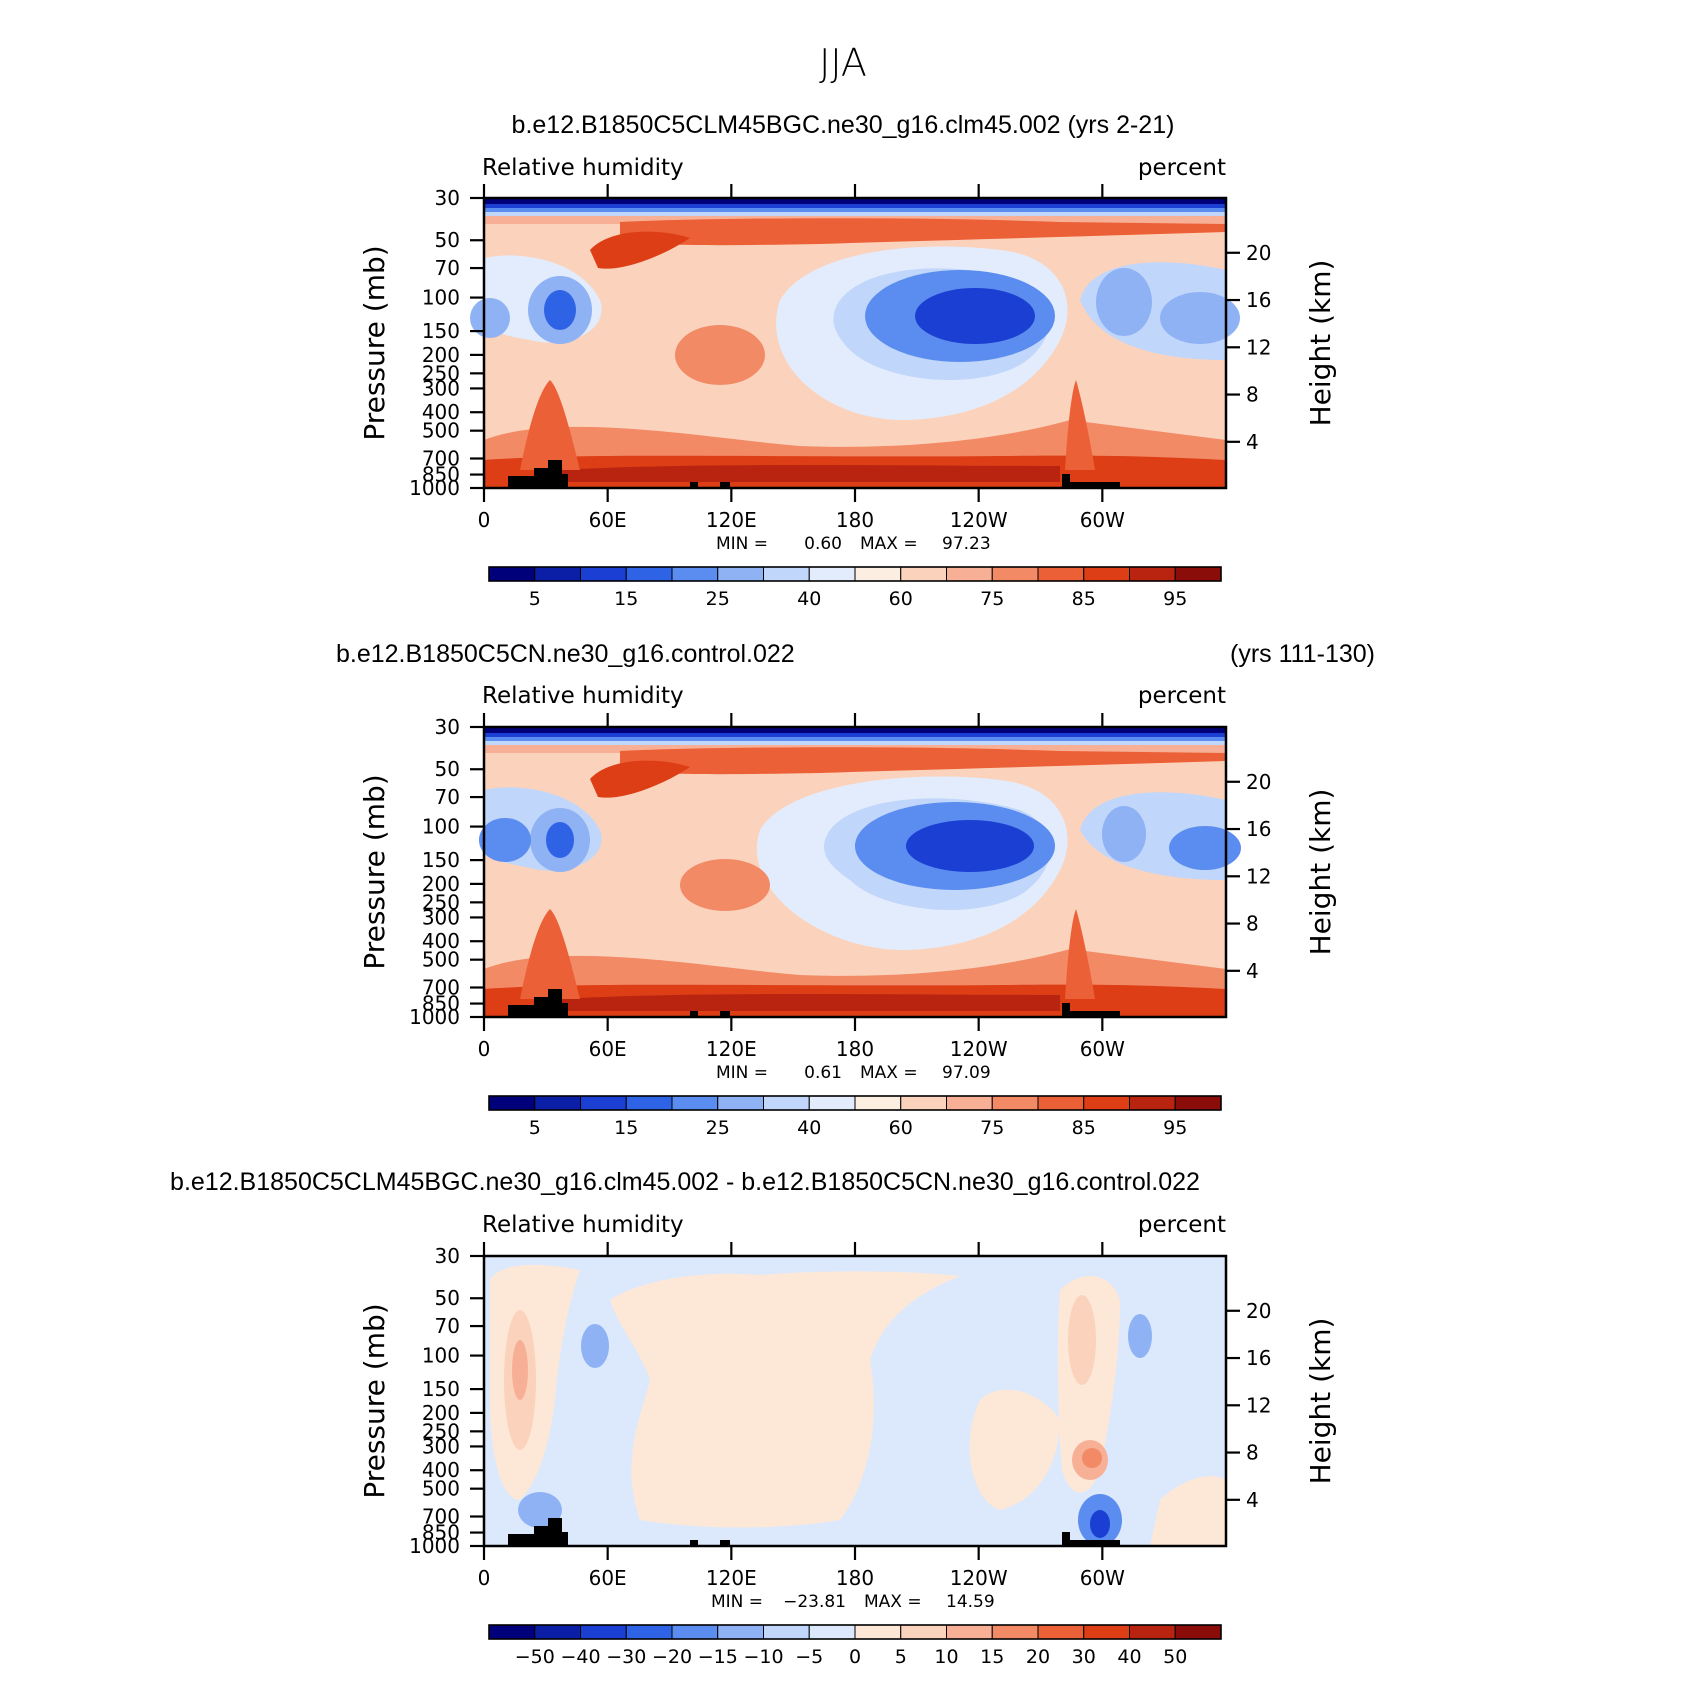 Image resolution: width=1686 pixels, height=1686 pixels. I want to click on positive-core-americas, so click(1082, 1340).